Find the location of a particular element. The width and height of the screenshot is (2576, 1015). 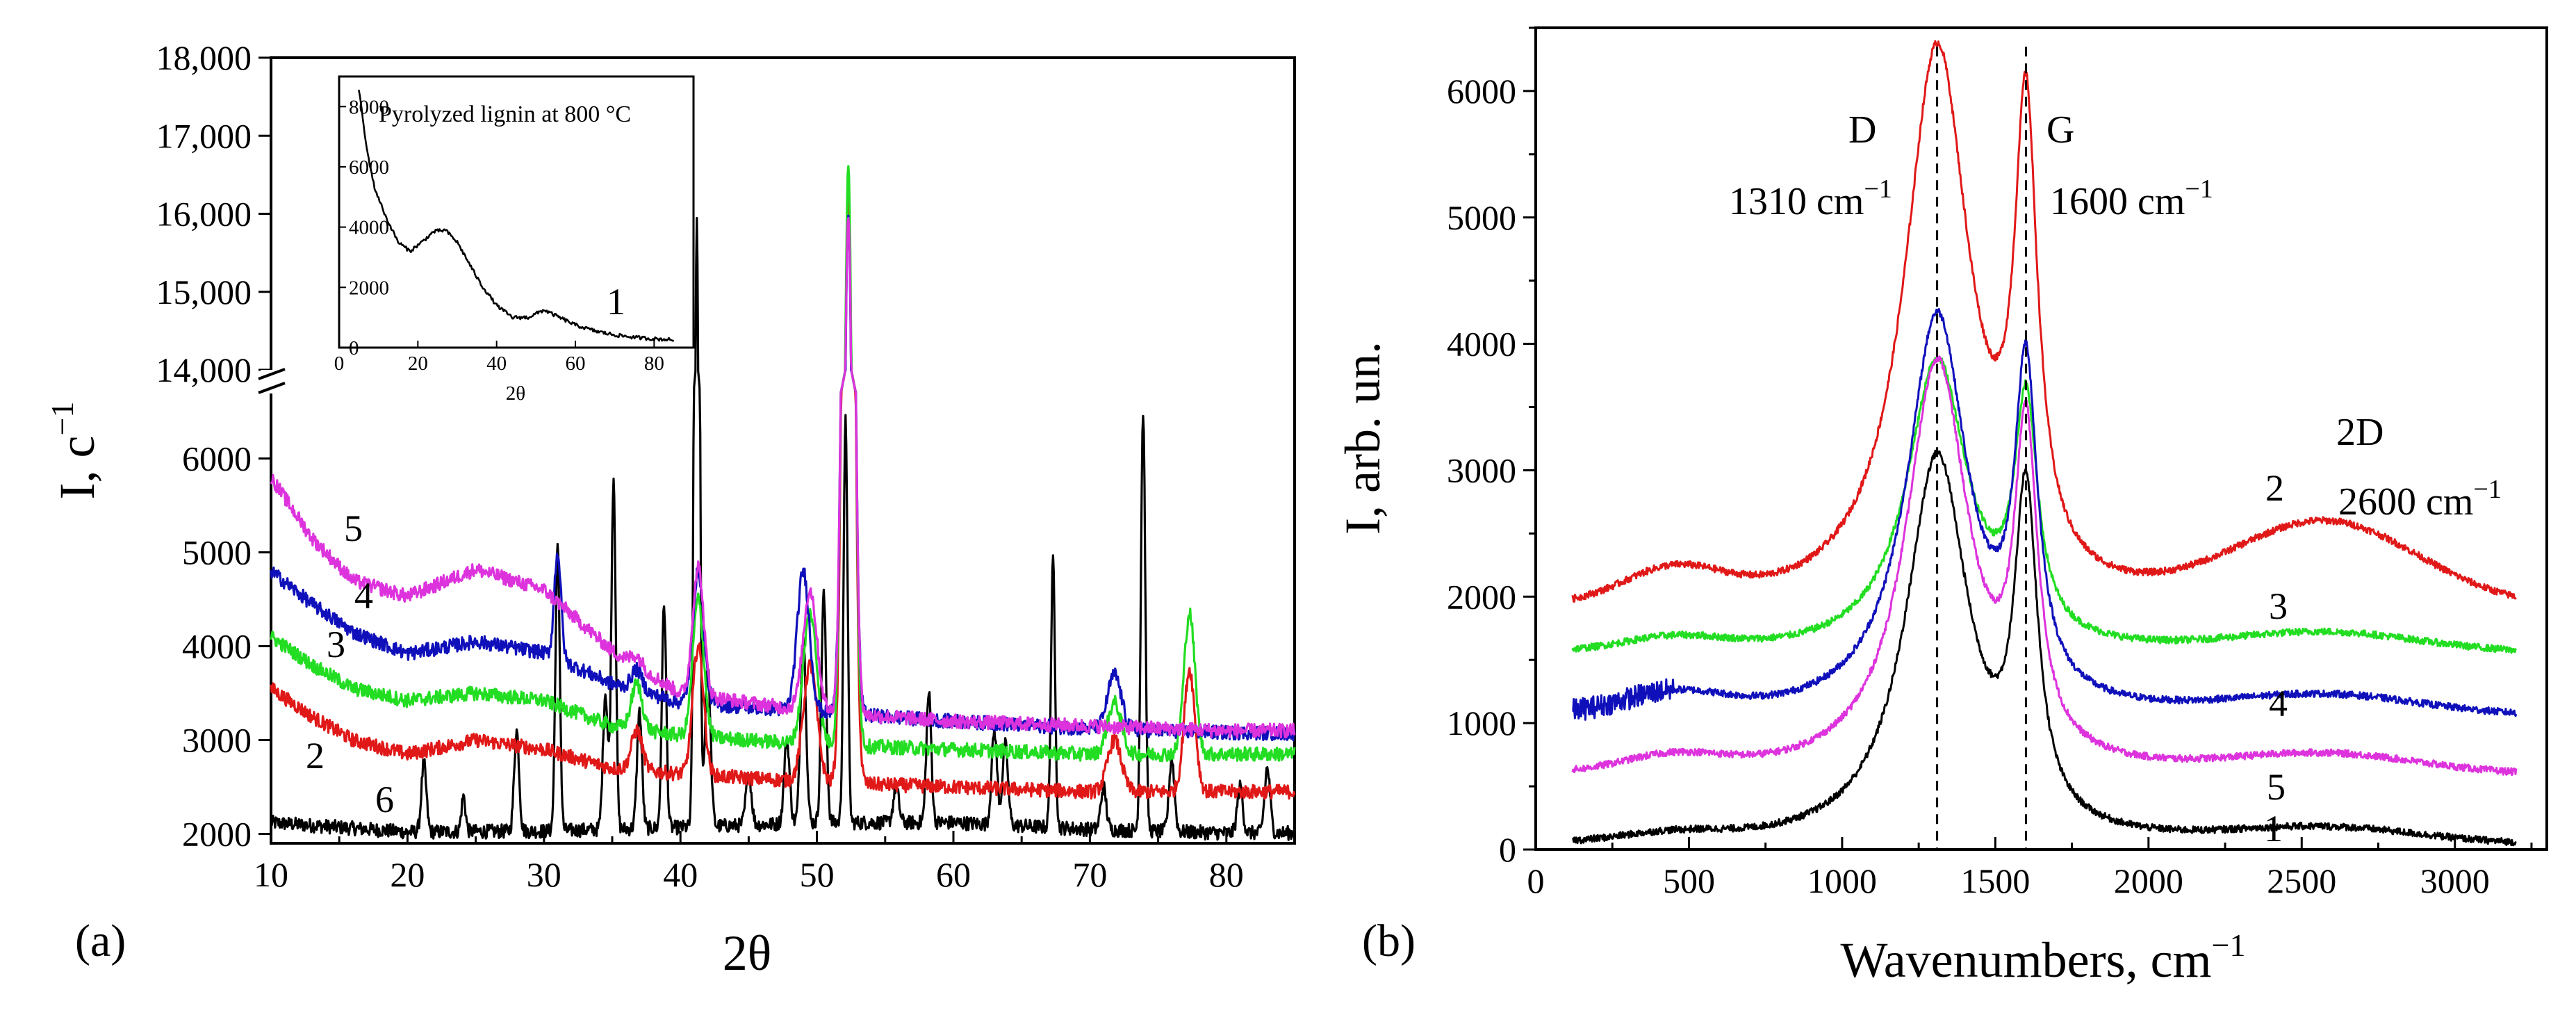

panel-b-curve-label-4: 4 is located at coordinates (2278, 703).